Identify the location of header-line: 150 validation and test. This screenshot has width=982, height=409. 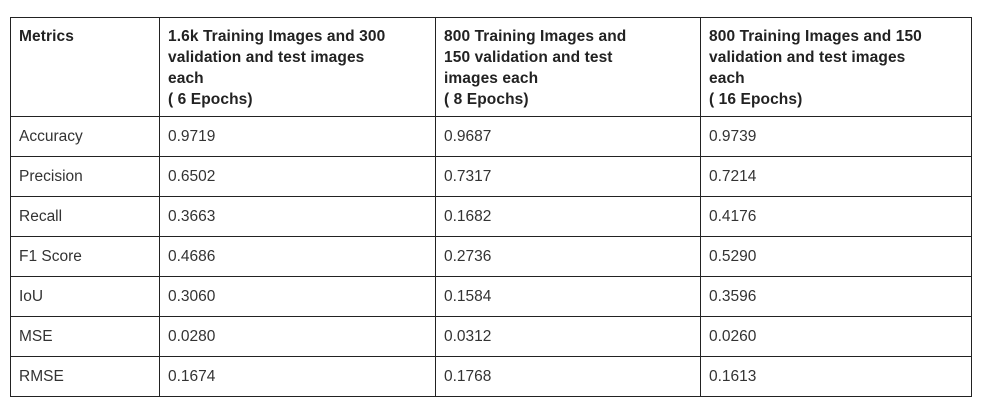
(528, 57).